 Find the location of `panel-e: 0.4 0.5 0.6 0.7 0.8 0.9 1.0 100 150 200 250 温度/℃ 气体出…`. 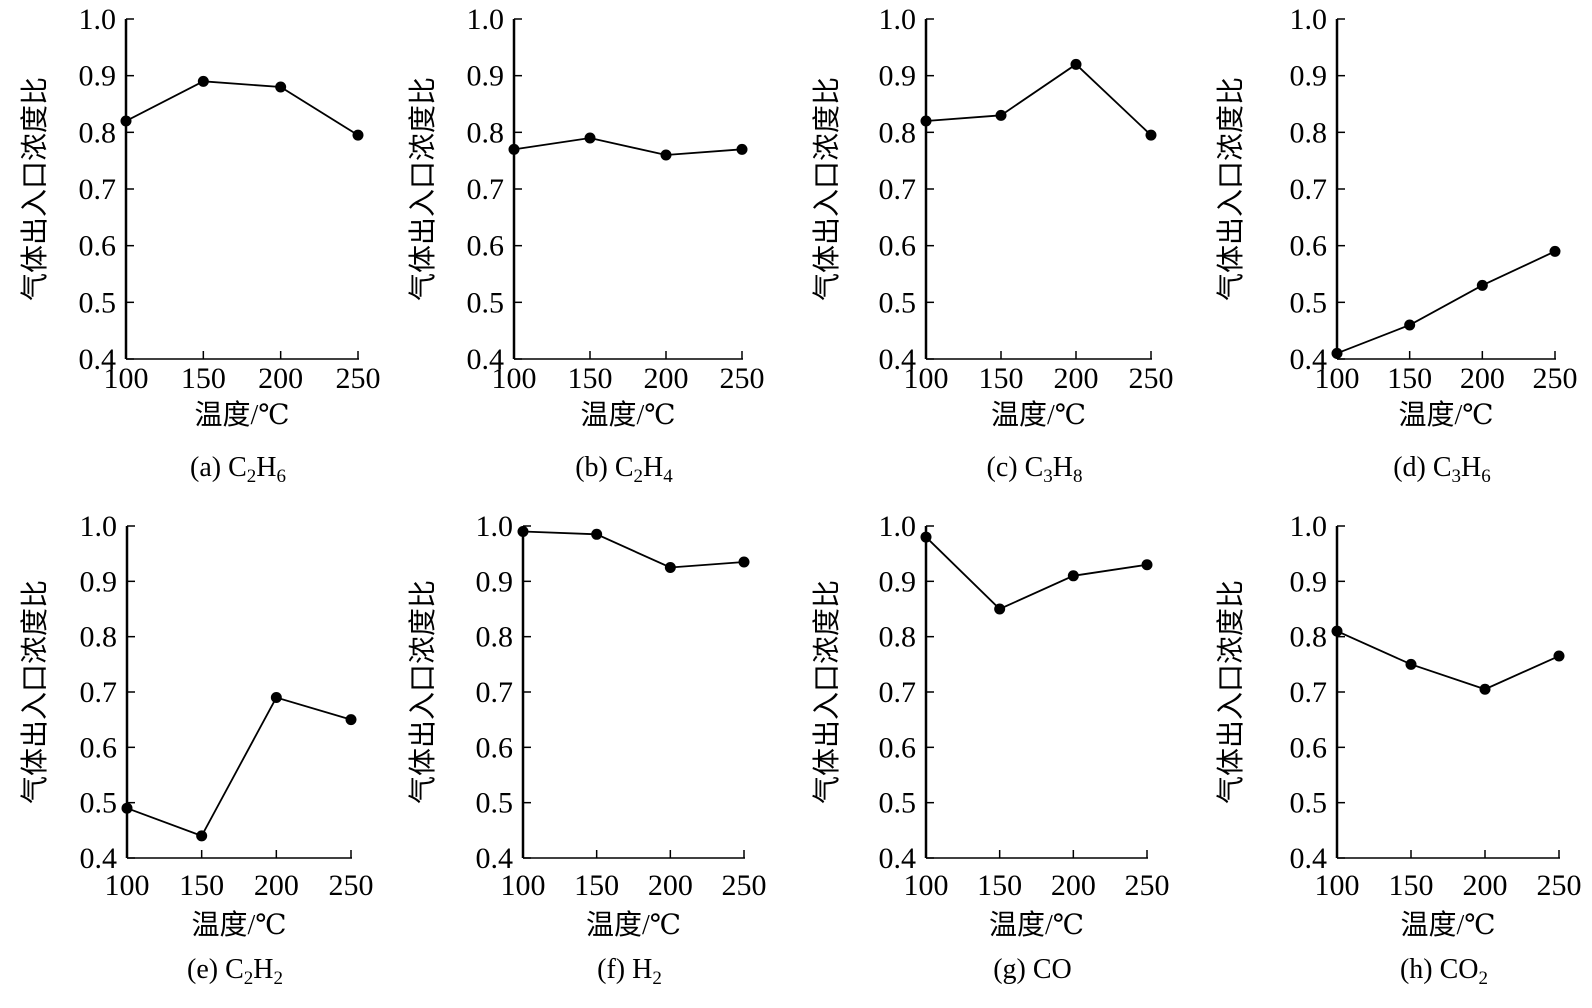

panel-e: 0.4 0.5 0.6 0.7 0.8 0.9 1.0 100 150 200 250 温度/℃ 气体出… is located at coordinates (196, 749).